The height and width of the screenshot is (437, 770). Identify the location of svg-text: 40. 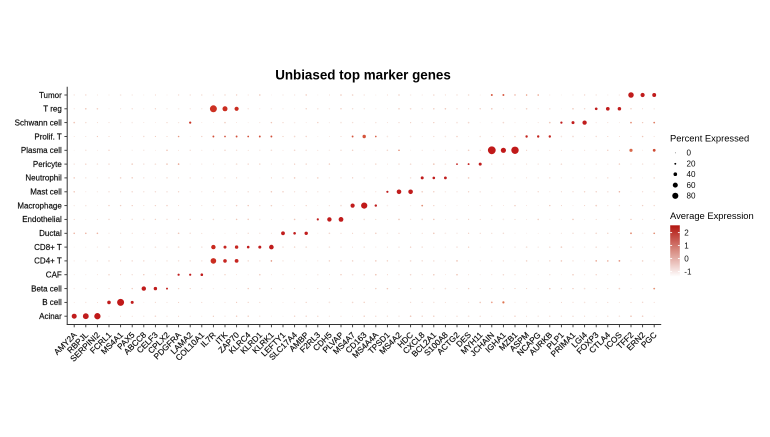
(692, 174).